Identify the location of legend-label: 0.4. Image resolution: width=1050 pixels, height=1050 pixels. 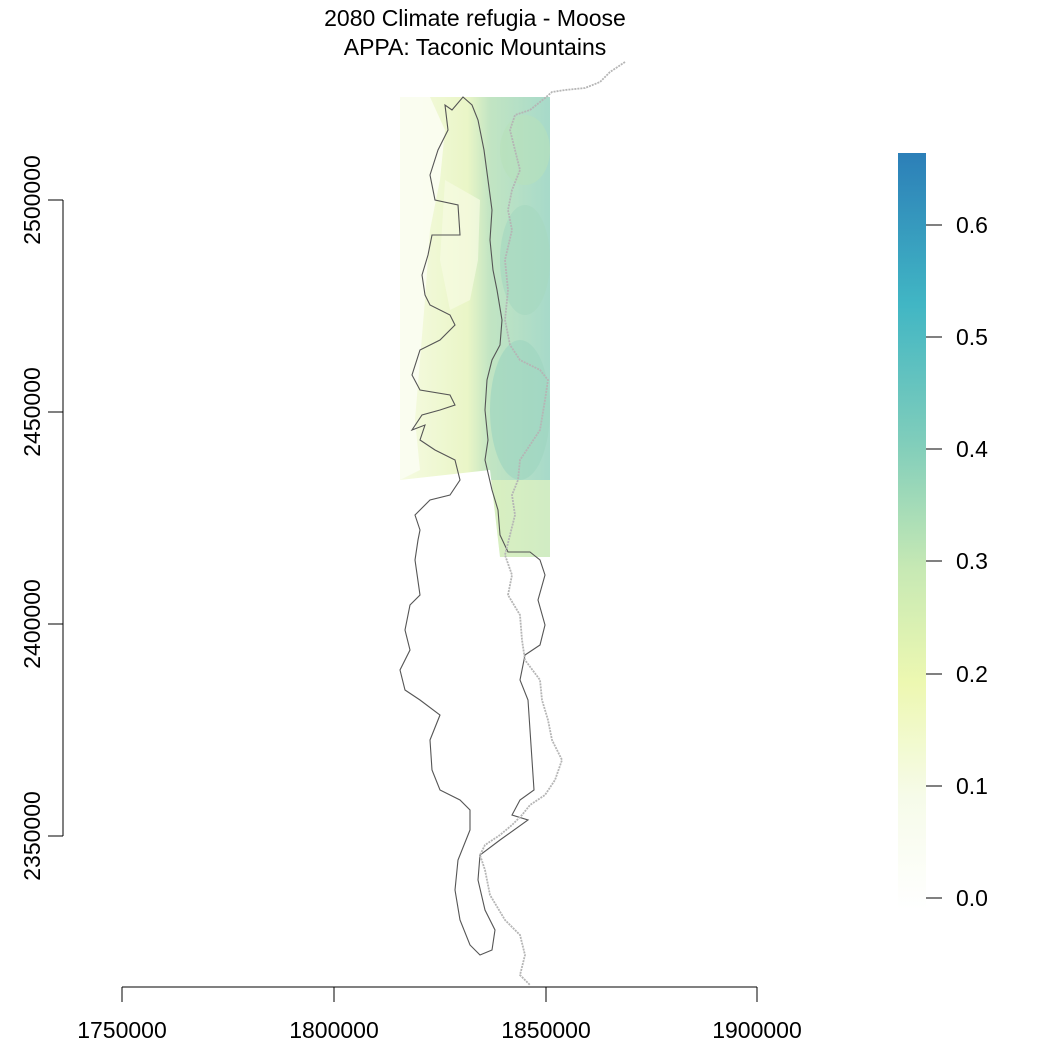
(972, 449).